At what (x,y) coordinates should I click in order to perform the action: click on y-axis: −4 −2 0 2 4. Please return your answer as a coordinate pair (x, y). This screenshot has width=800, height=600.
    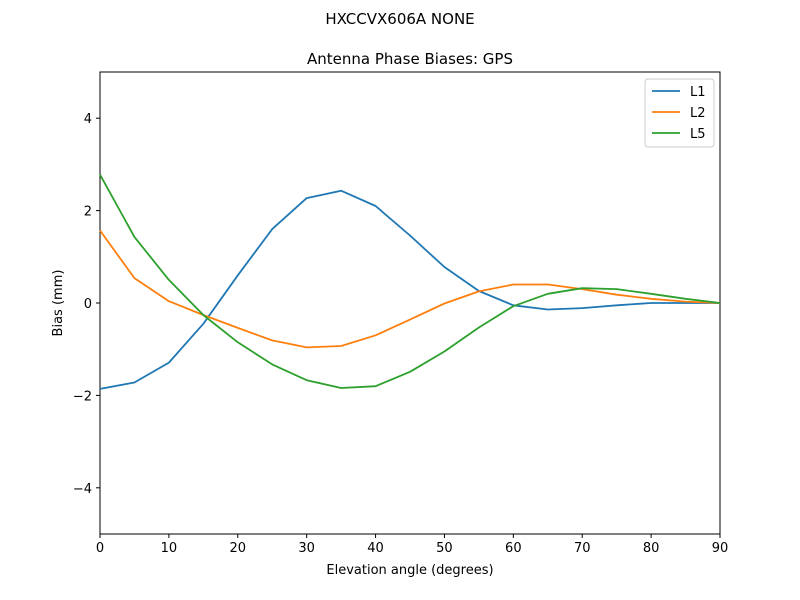
    Looking at the image, I should click on (86, 304).